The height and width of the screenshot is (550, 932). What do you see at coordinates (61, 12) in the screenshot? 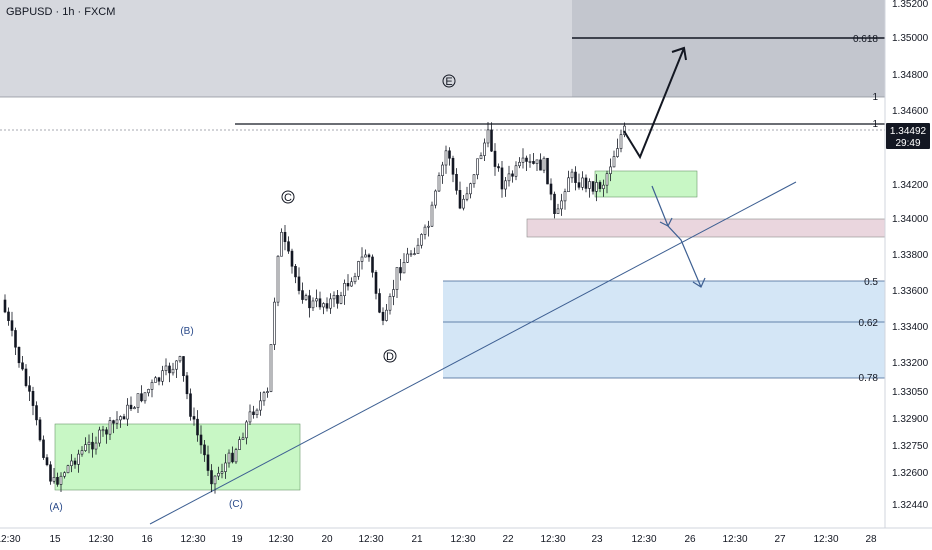
I see `chart-title: GBPUSD · 1h · FXCM` at bounding box center [61, 12].